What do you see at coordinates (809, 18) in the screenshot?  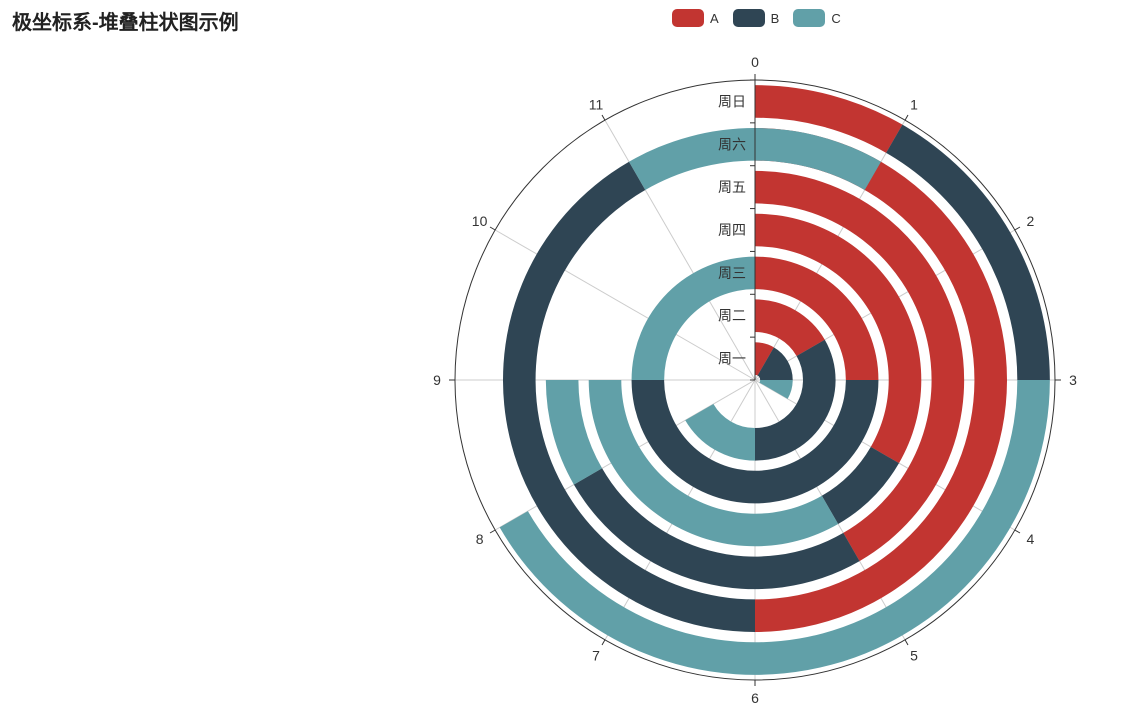 I see `legend-swatch-c` at bounding box center [809, 18].